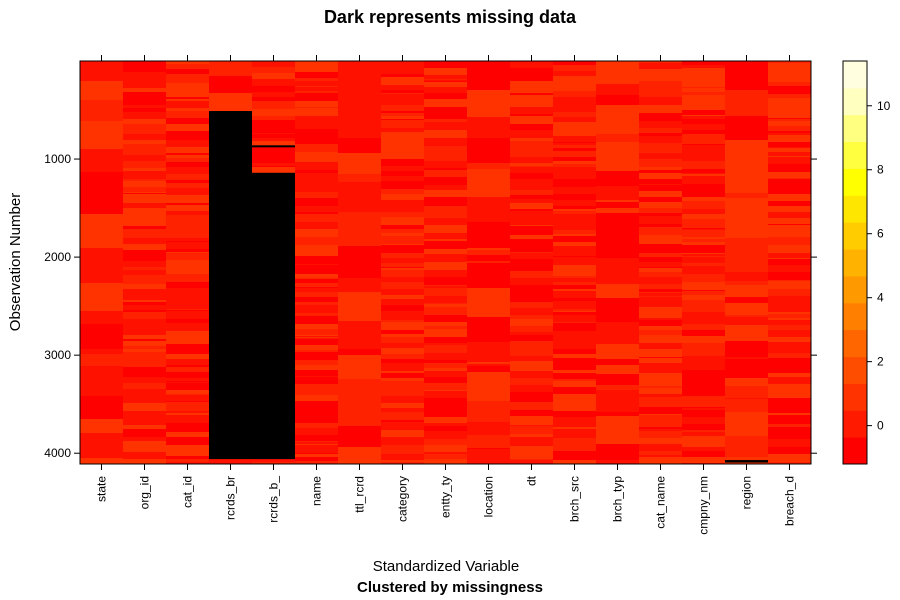 The height and width of the screenshot is (600, 900). What do you see at coordinates (57, 257) in the screenshot?
I see `y-tick-label-2000: 2000` at bounding box center [57, 257].